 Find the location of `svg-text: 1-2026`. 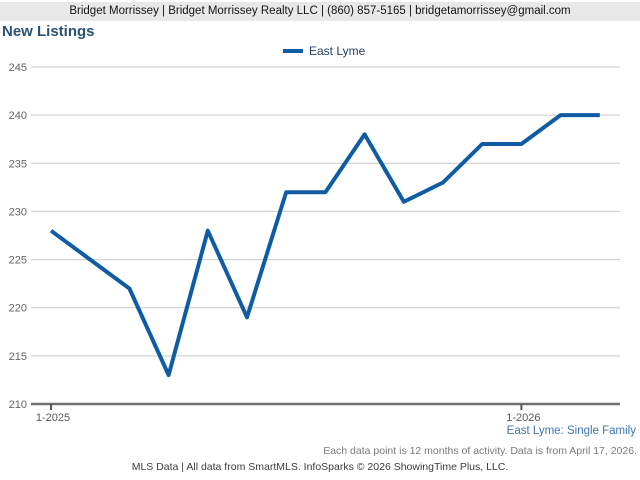

svg-text: 1-2026 is located at coordinates (523, 418).